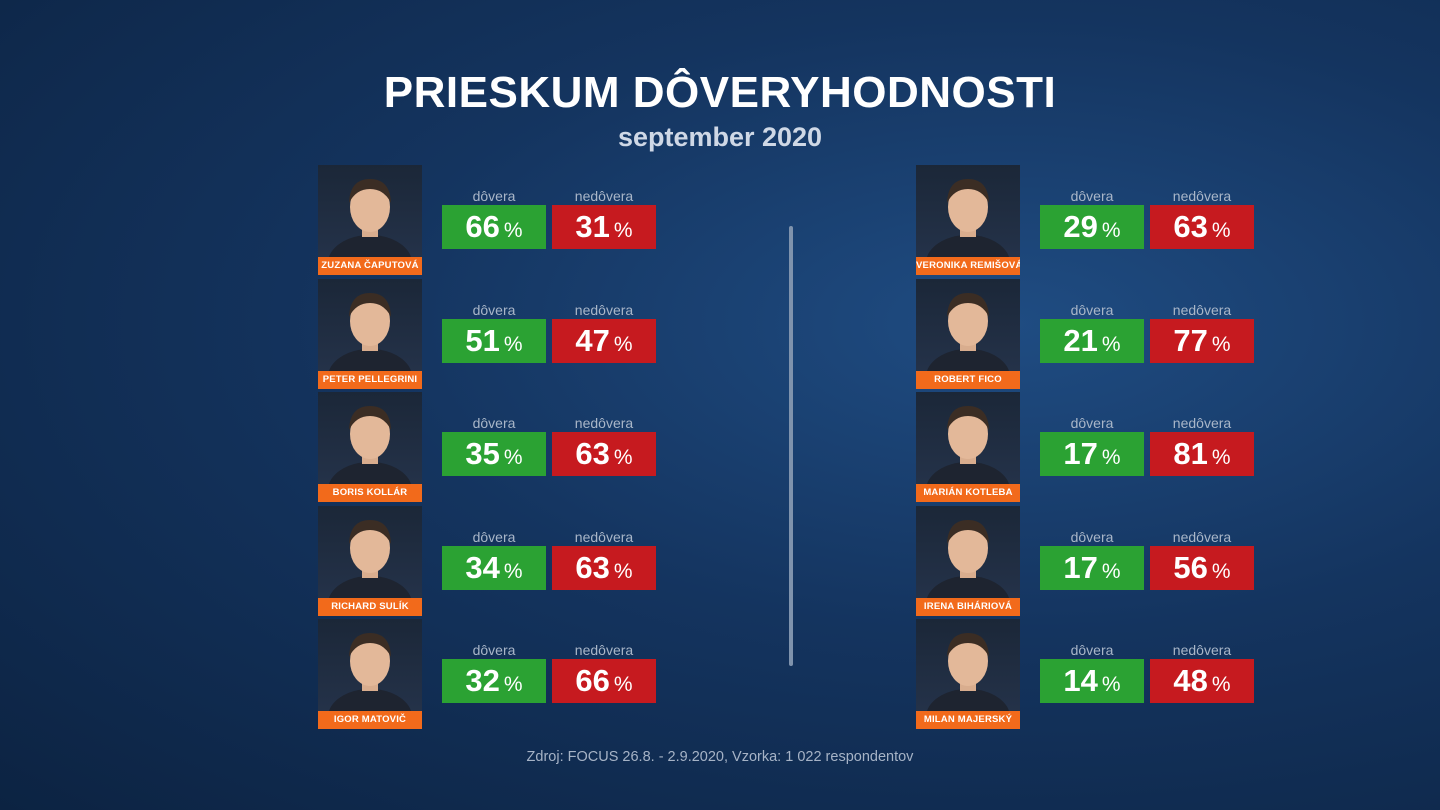 The height and width of the screenshot is (810, 1440). I want to click on politician-name: MARIÁN KOTLEBA, so click(968, 493).